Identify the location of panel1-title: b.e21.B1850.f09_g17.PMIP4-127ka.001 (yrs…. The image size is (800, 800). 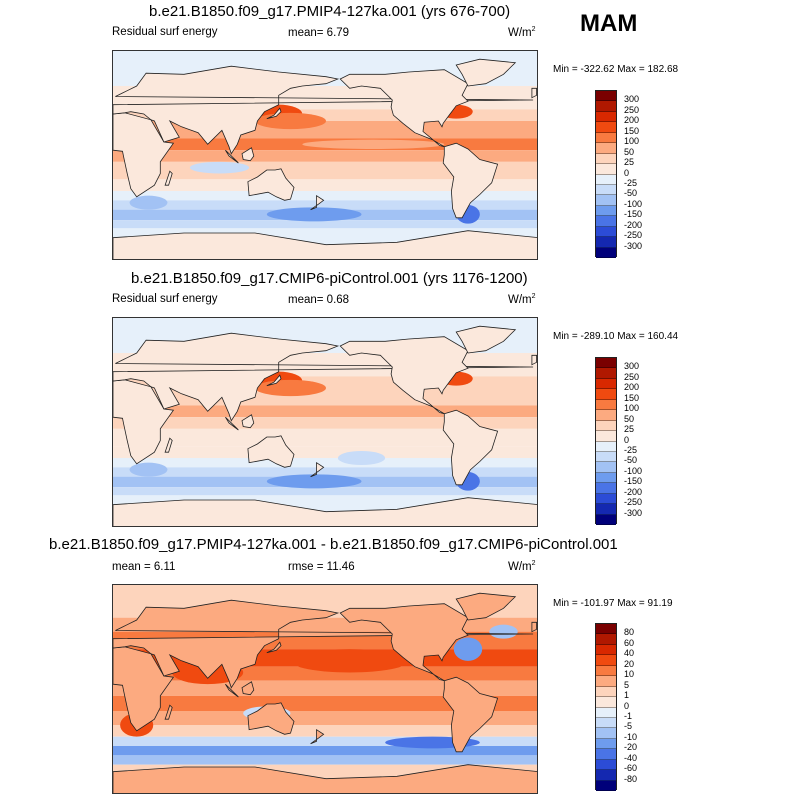
(330, 11).